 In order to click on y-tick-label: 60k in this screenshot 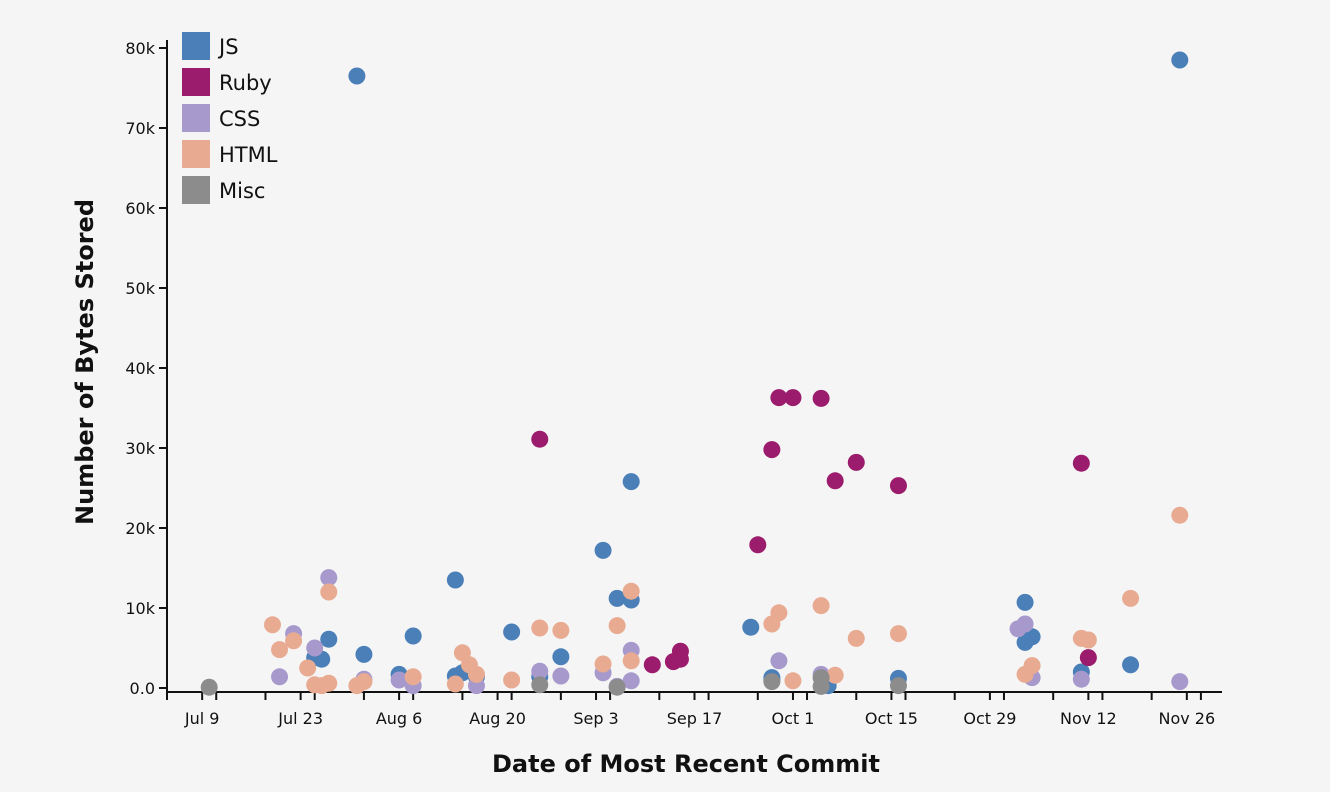, I will do `click(140, 208)`.